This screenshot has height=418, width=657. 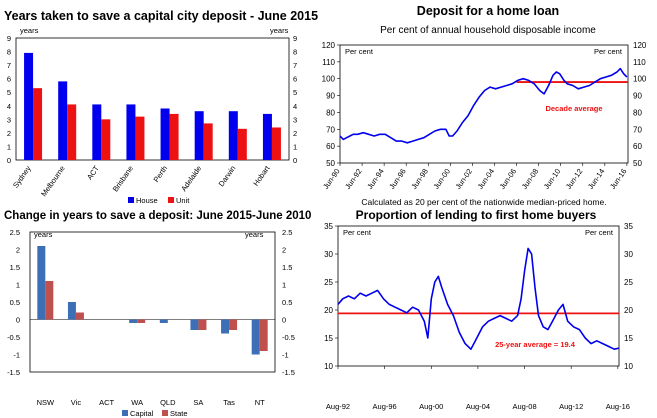 I want to click on chart1-ytick-right: 8, so click(x=295, y=52).